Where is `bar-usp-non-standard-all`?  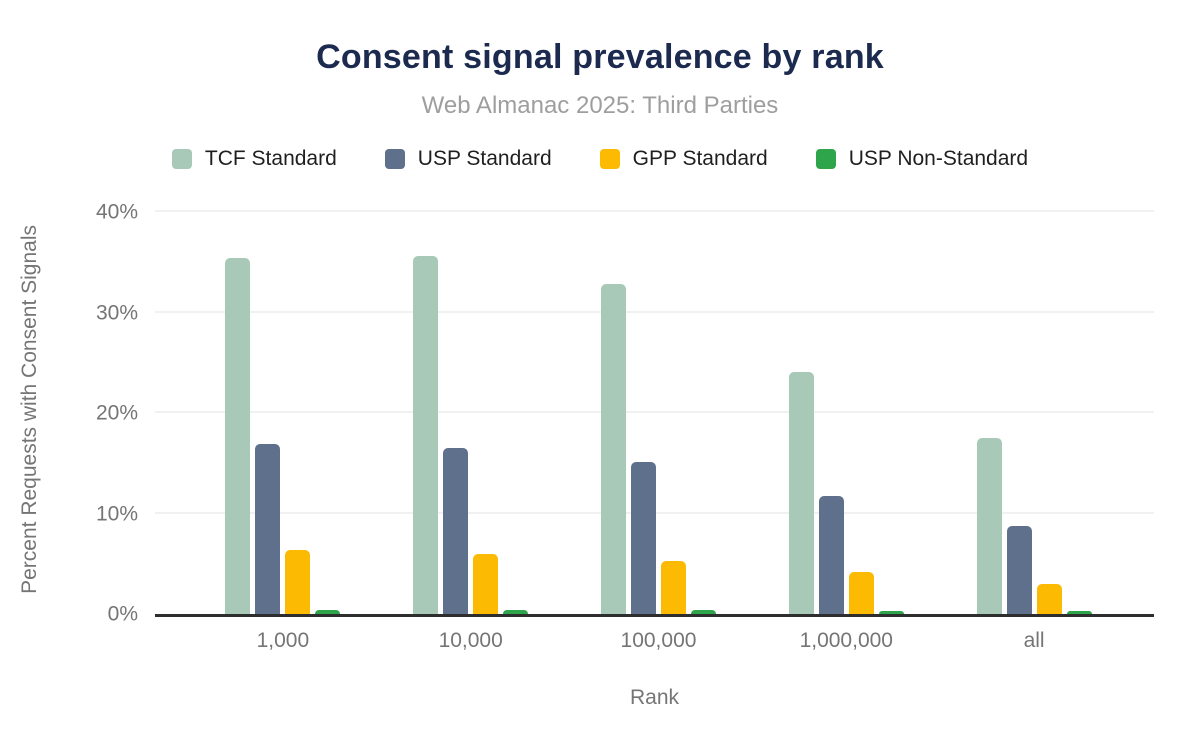
bar-usp-non-standard-all is located at coordinates (1079, 612).